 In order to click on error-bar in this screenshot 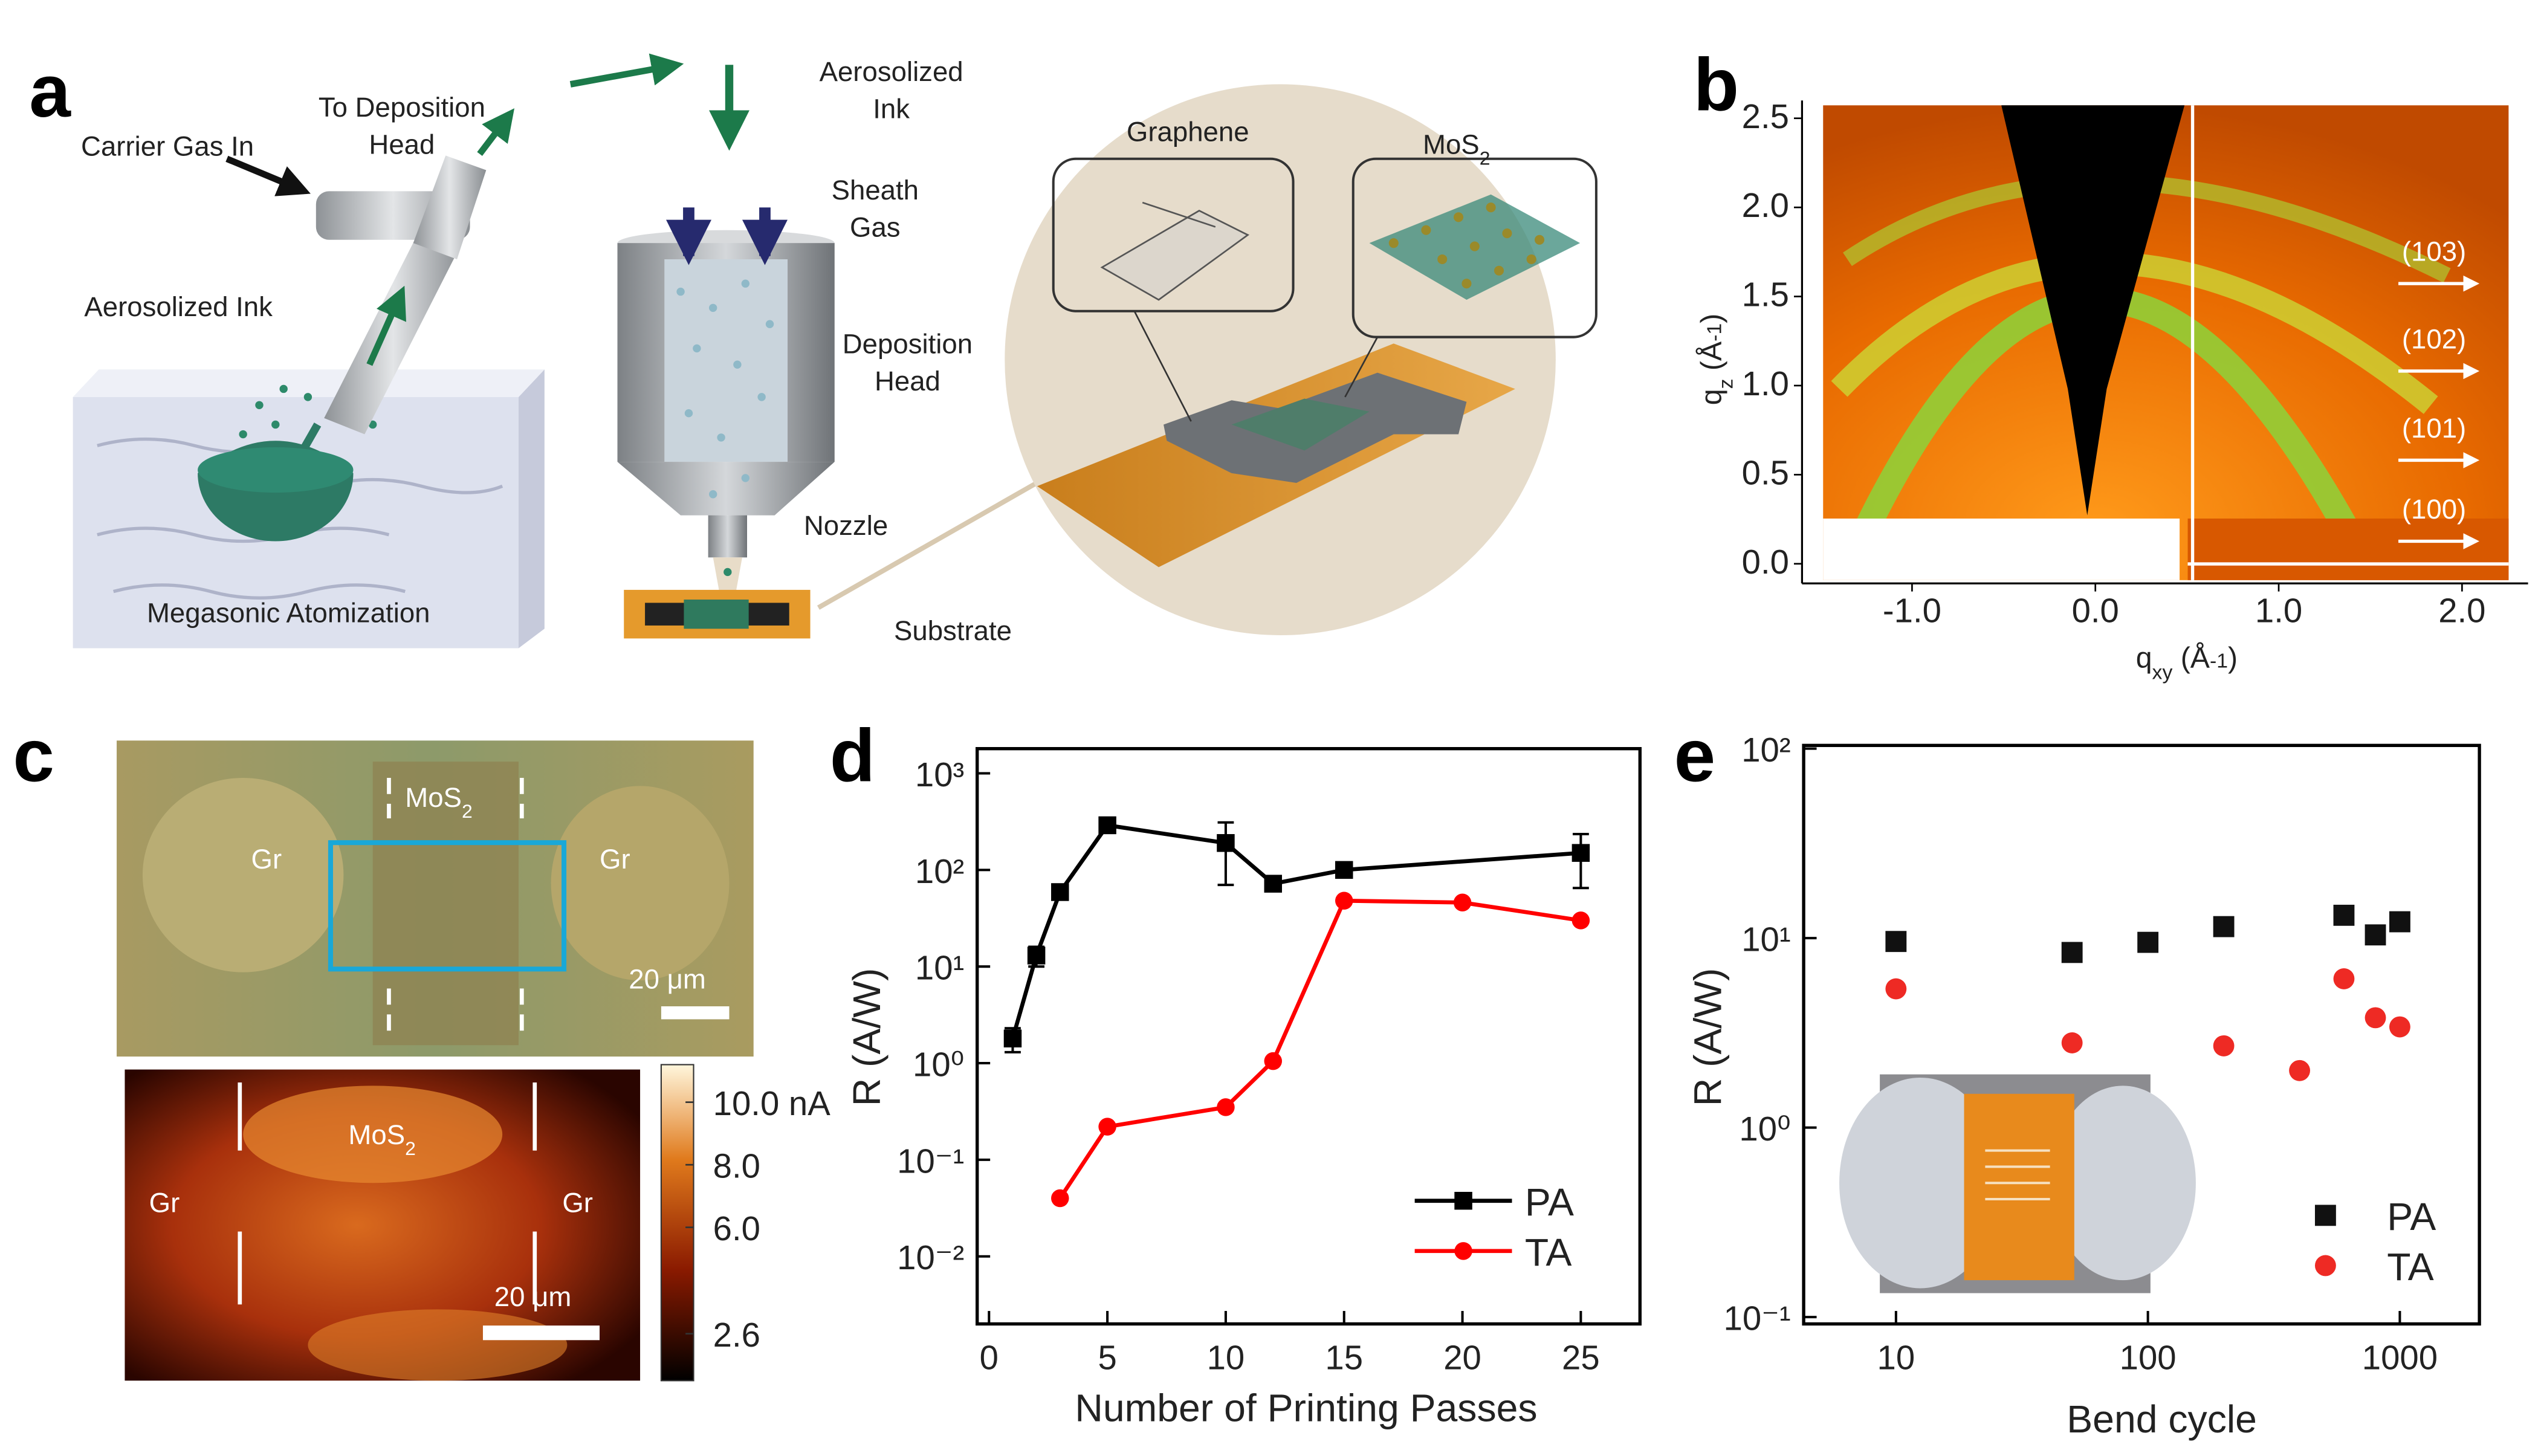, I will do `click(1225, 854)`.